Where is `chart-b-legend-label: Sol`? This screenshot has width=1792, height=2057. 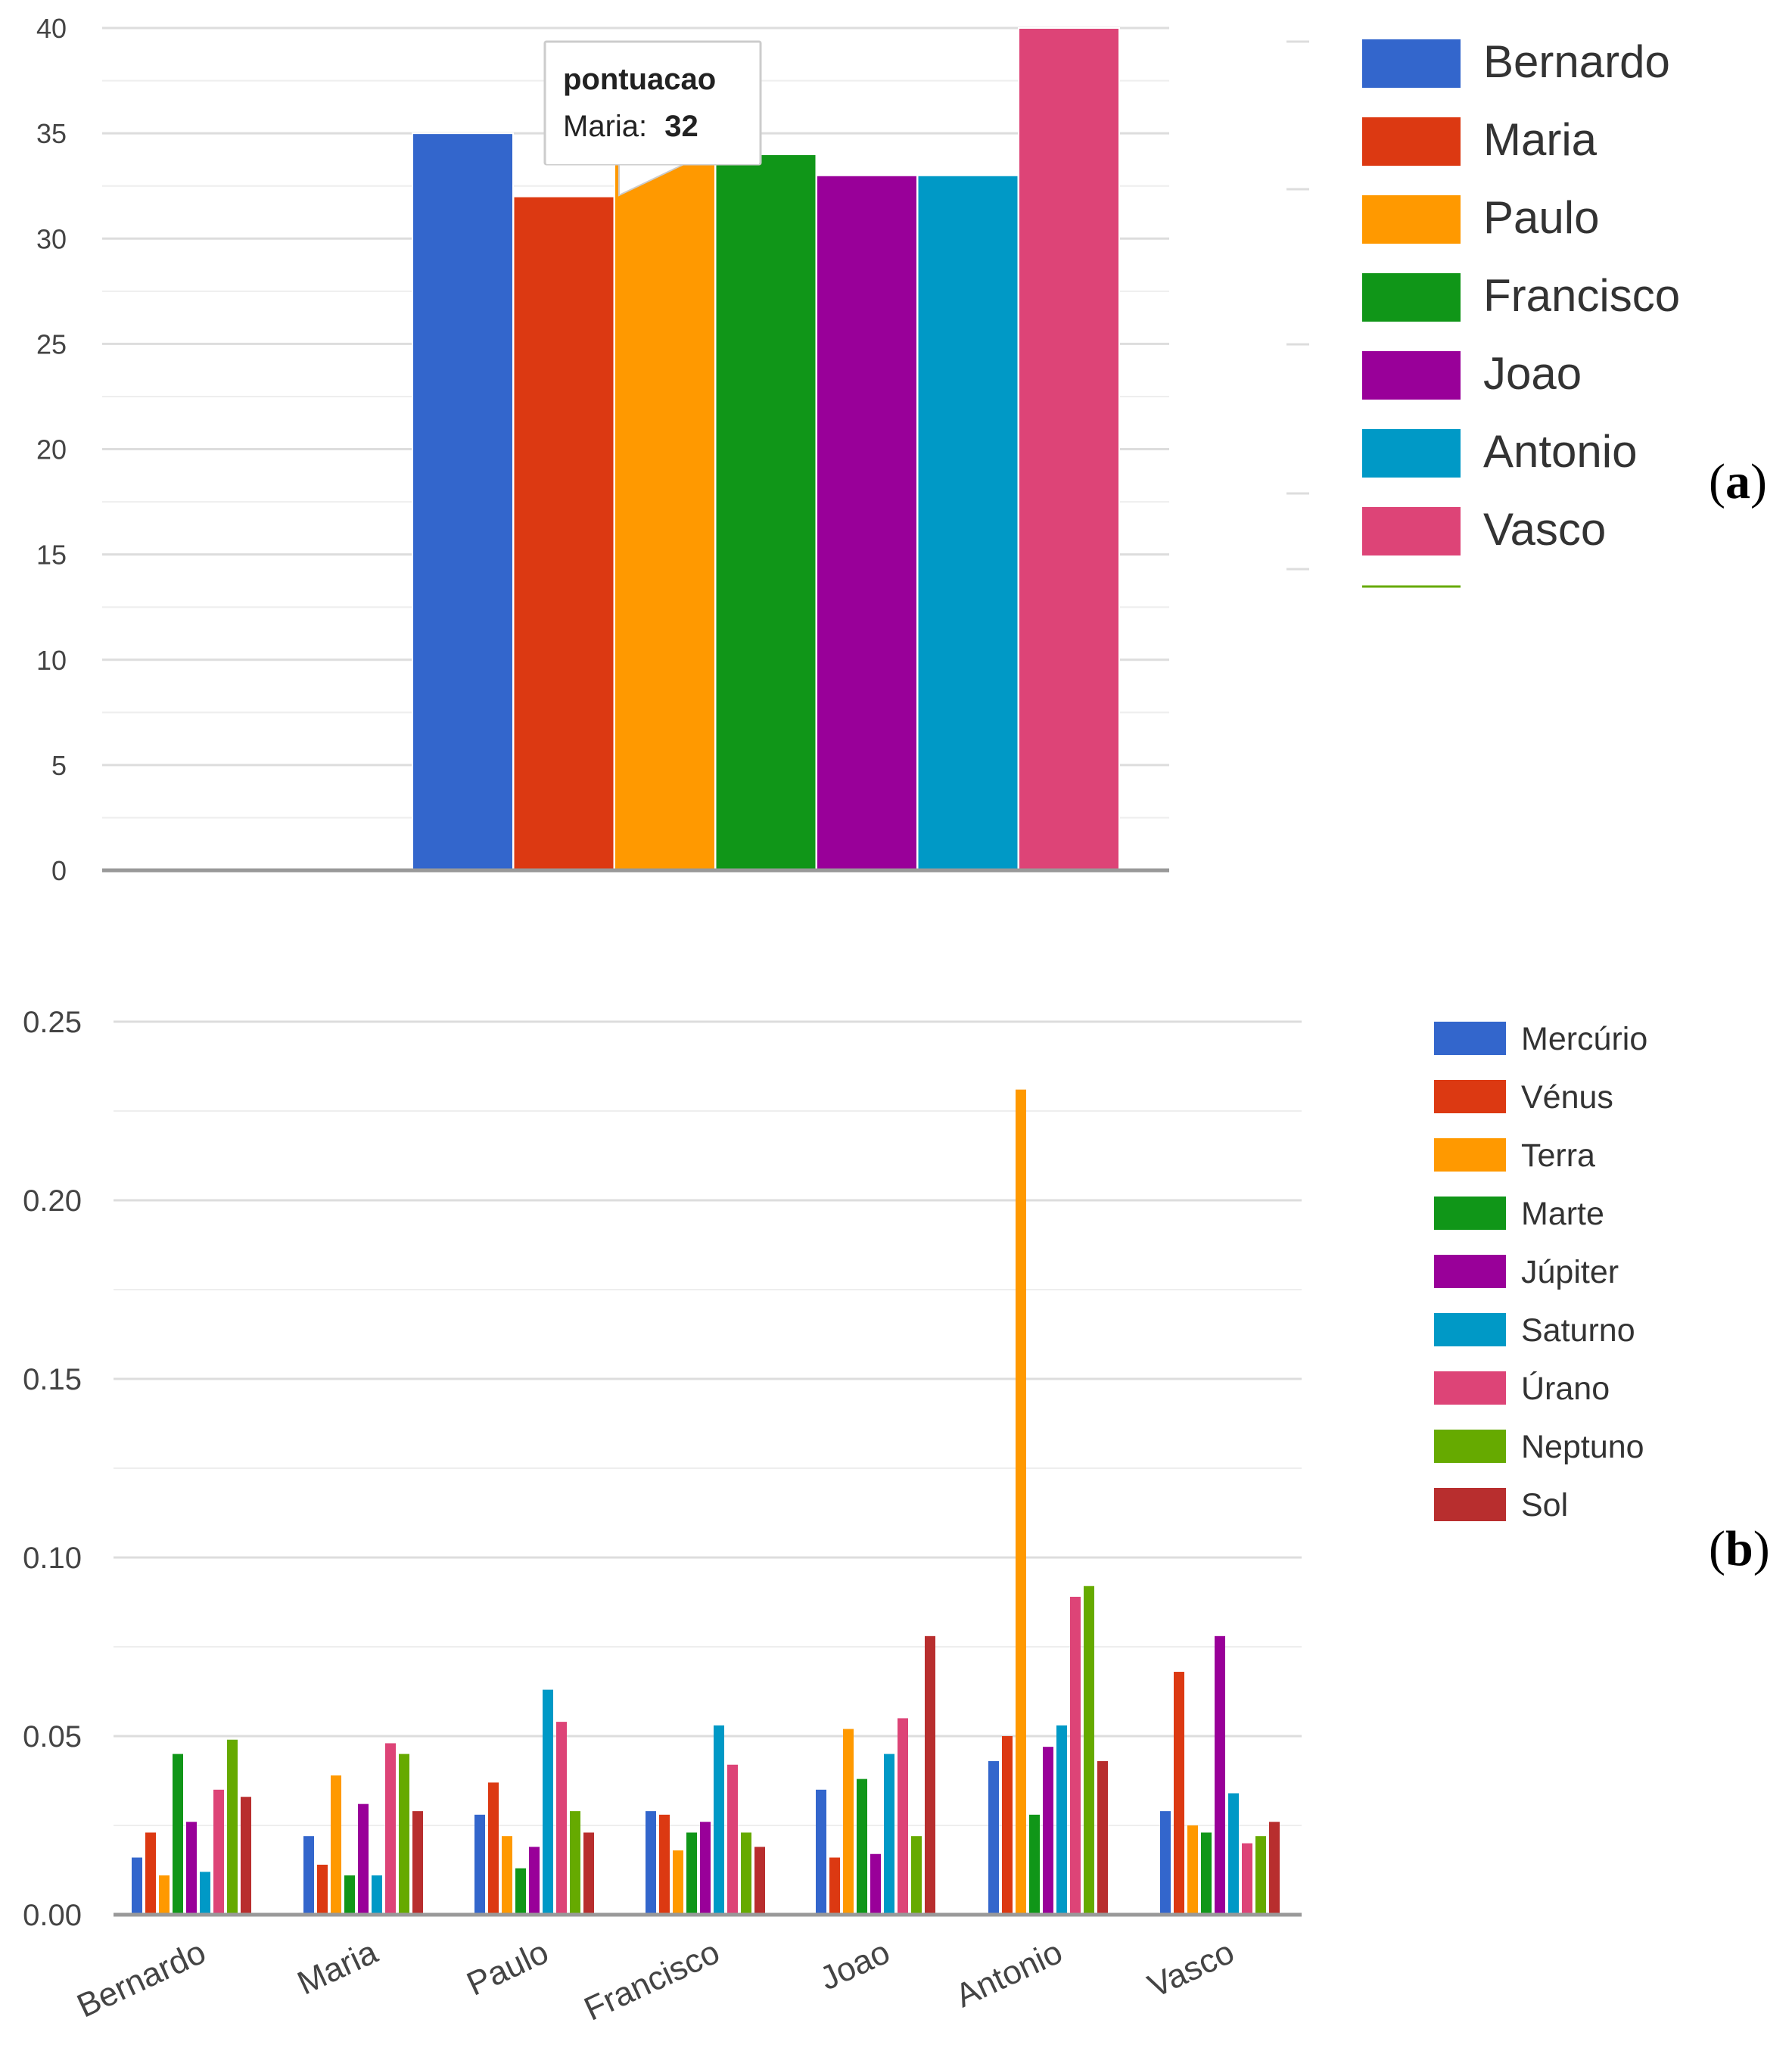
chart-b-legend-label: Sol is located at coordinates (1544, 1505).